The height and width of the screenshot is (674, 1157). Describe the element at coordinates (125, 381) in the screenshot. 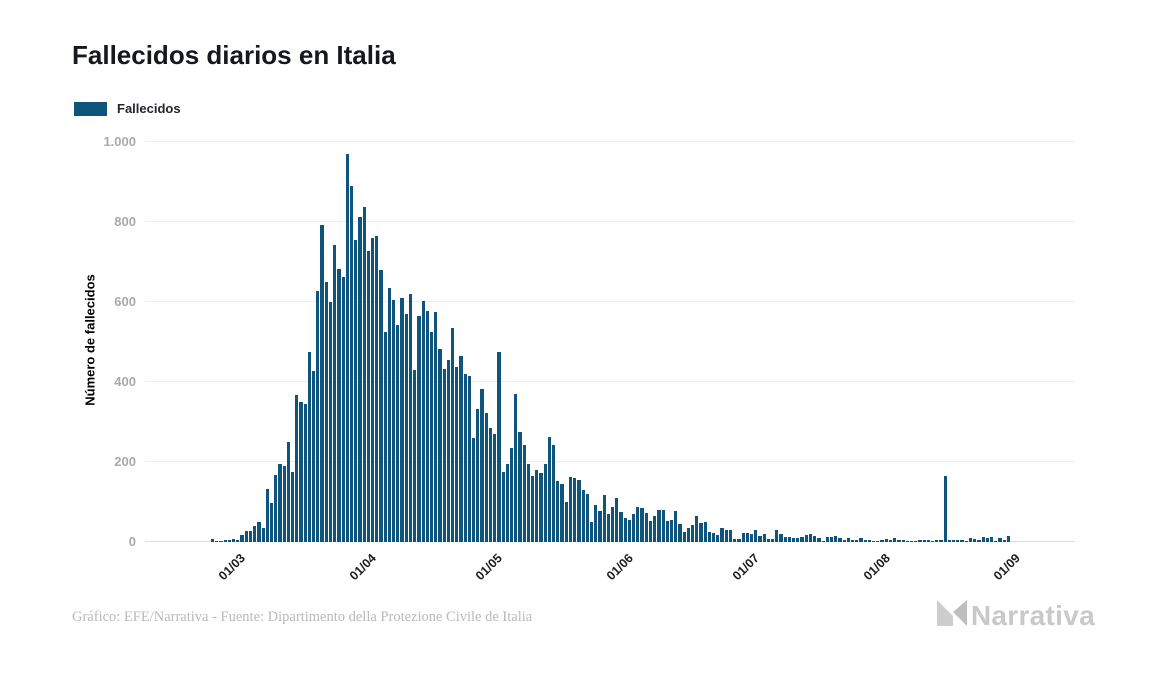

I see `y-tick-label: 400` at that location.